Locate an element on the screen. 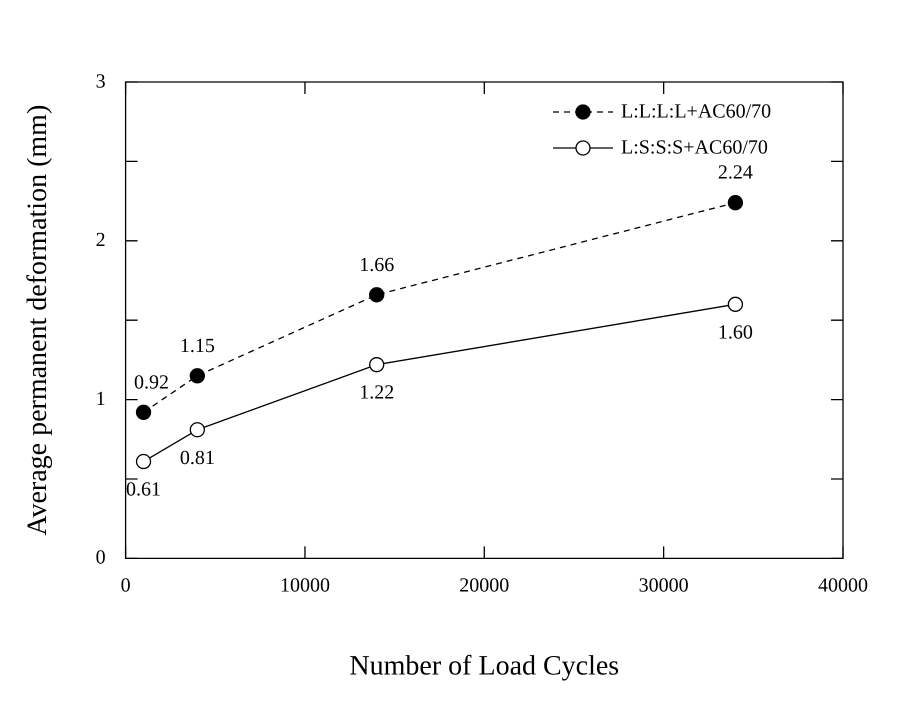 The width and height of the screenshot is (915, 718). y-tick-label: 2 is located at coordinates (101, 240).